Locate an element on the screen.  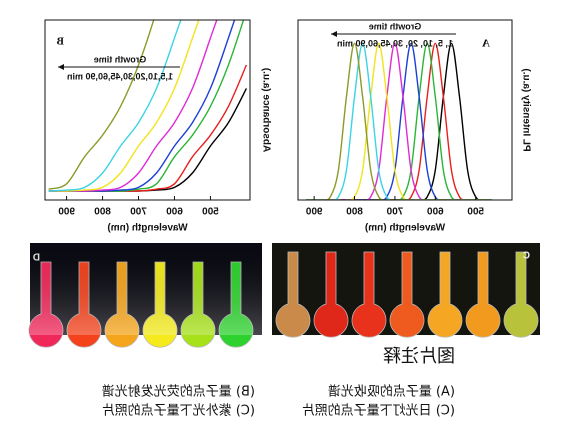
caption-item: (C) 紫外光下量子点的照片 is located at coordinates (178, 411).